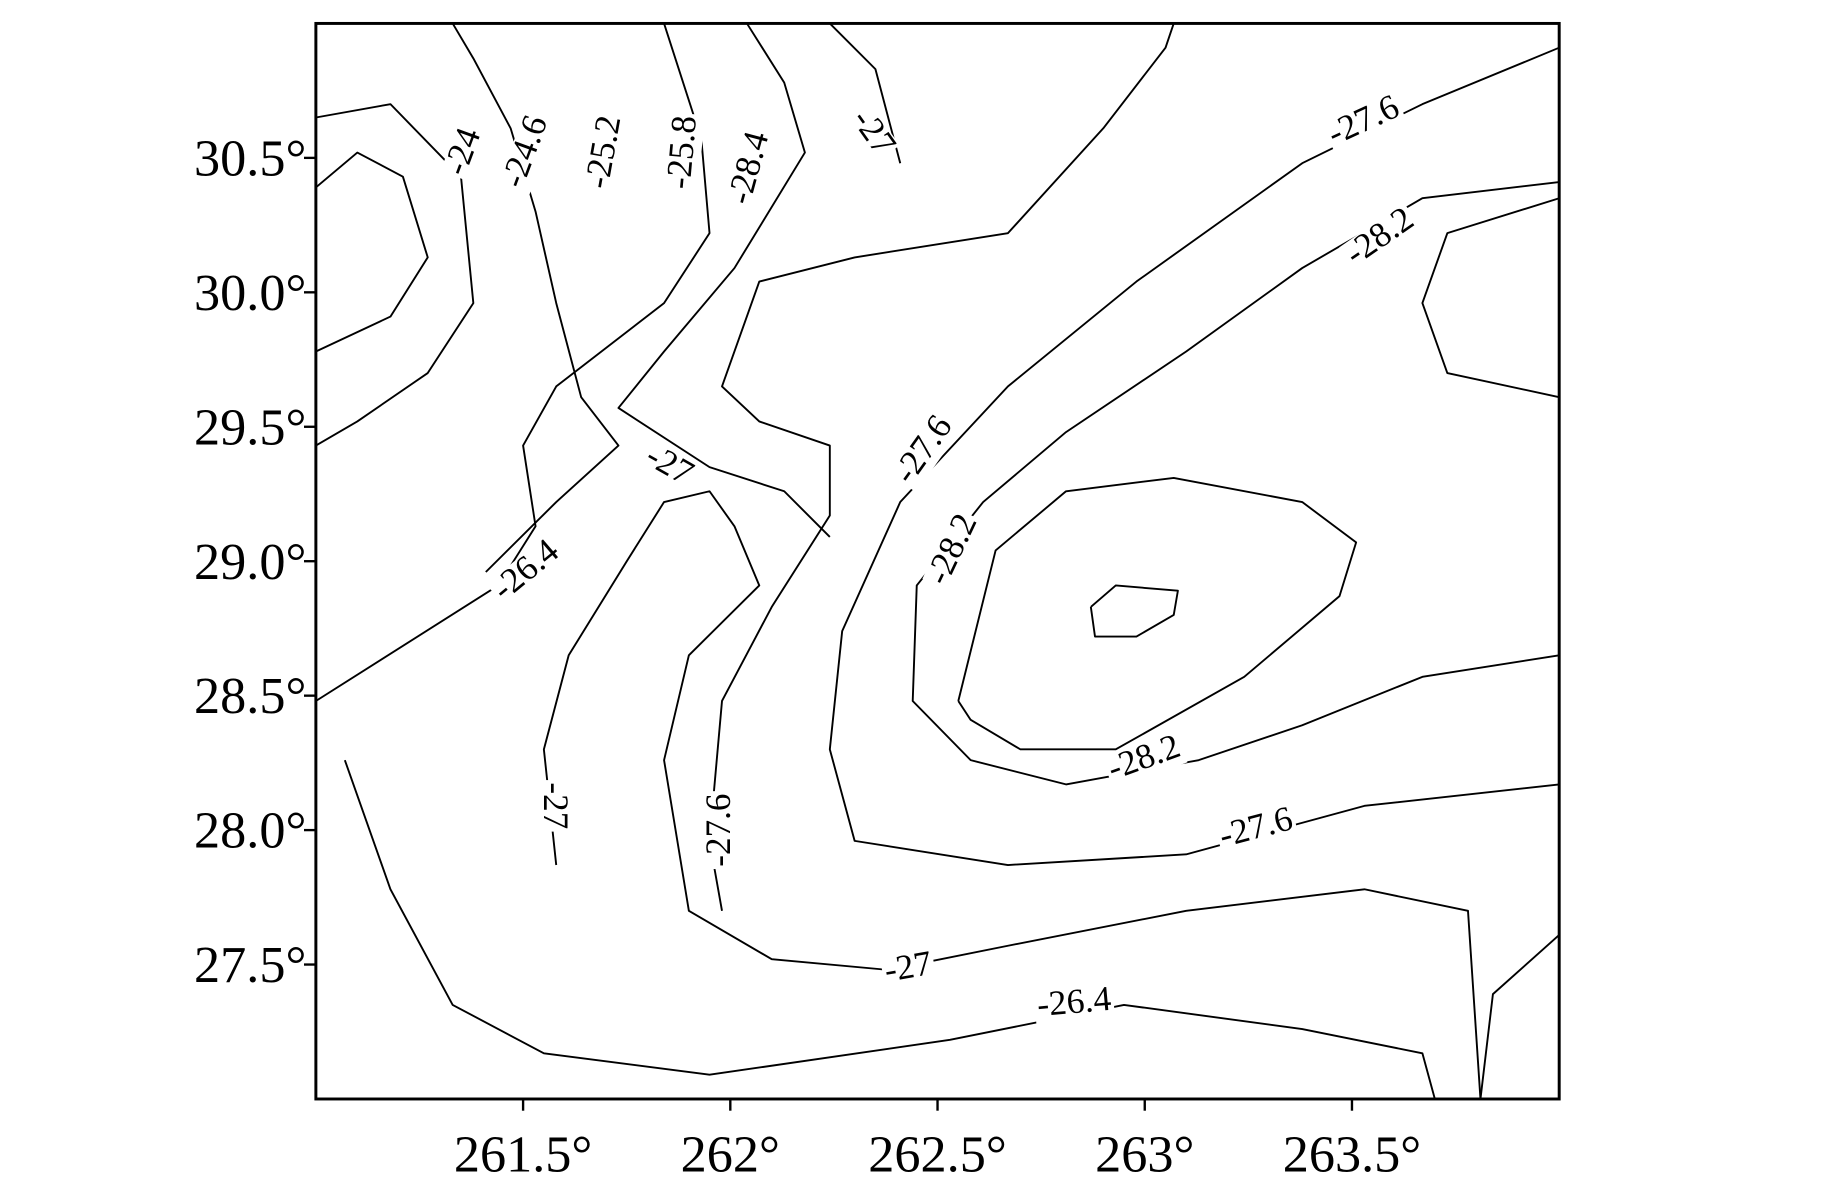 Image resolution: width=1843 pixels, height=1181 pixels. I want to click on x-tick-label: 262.5°, so click(937, 1154).